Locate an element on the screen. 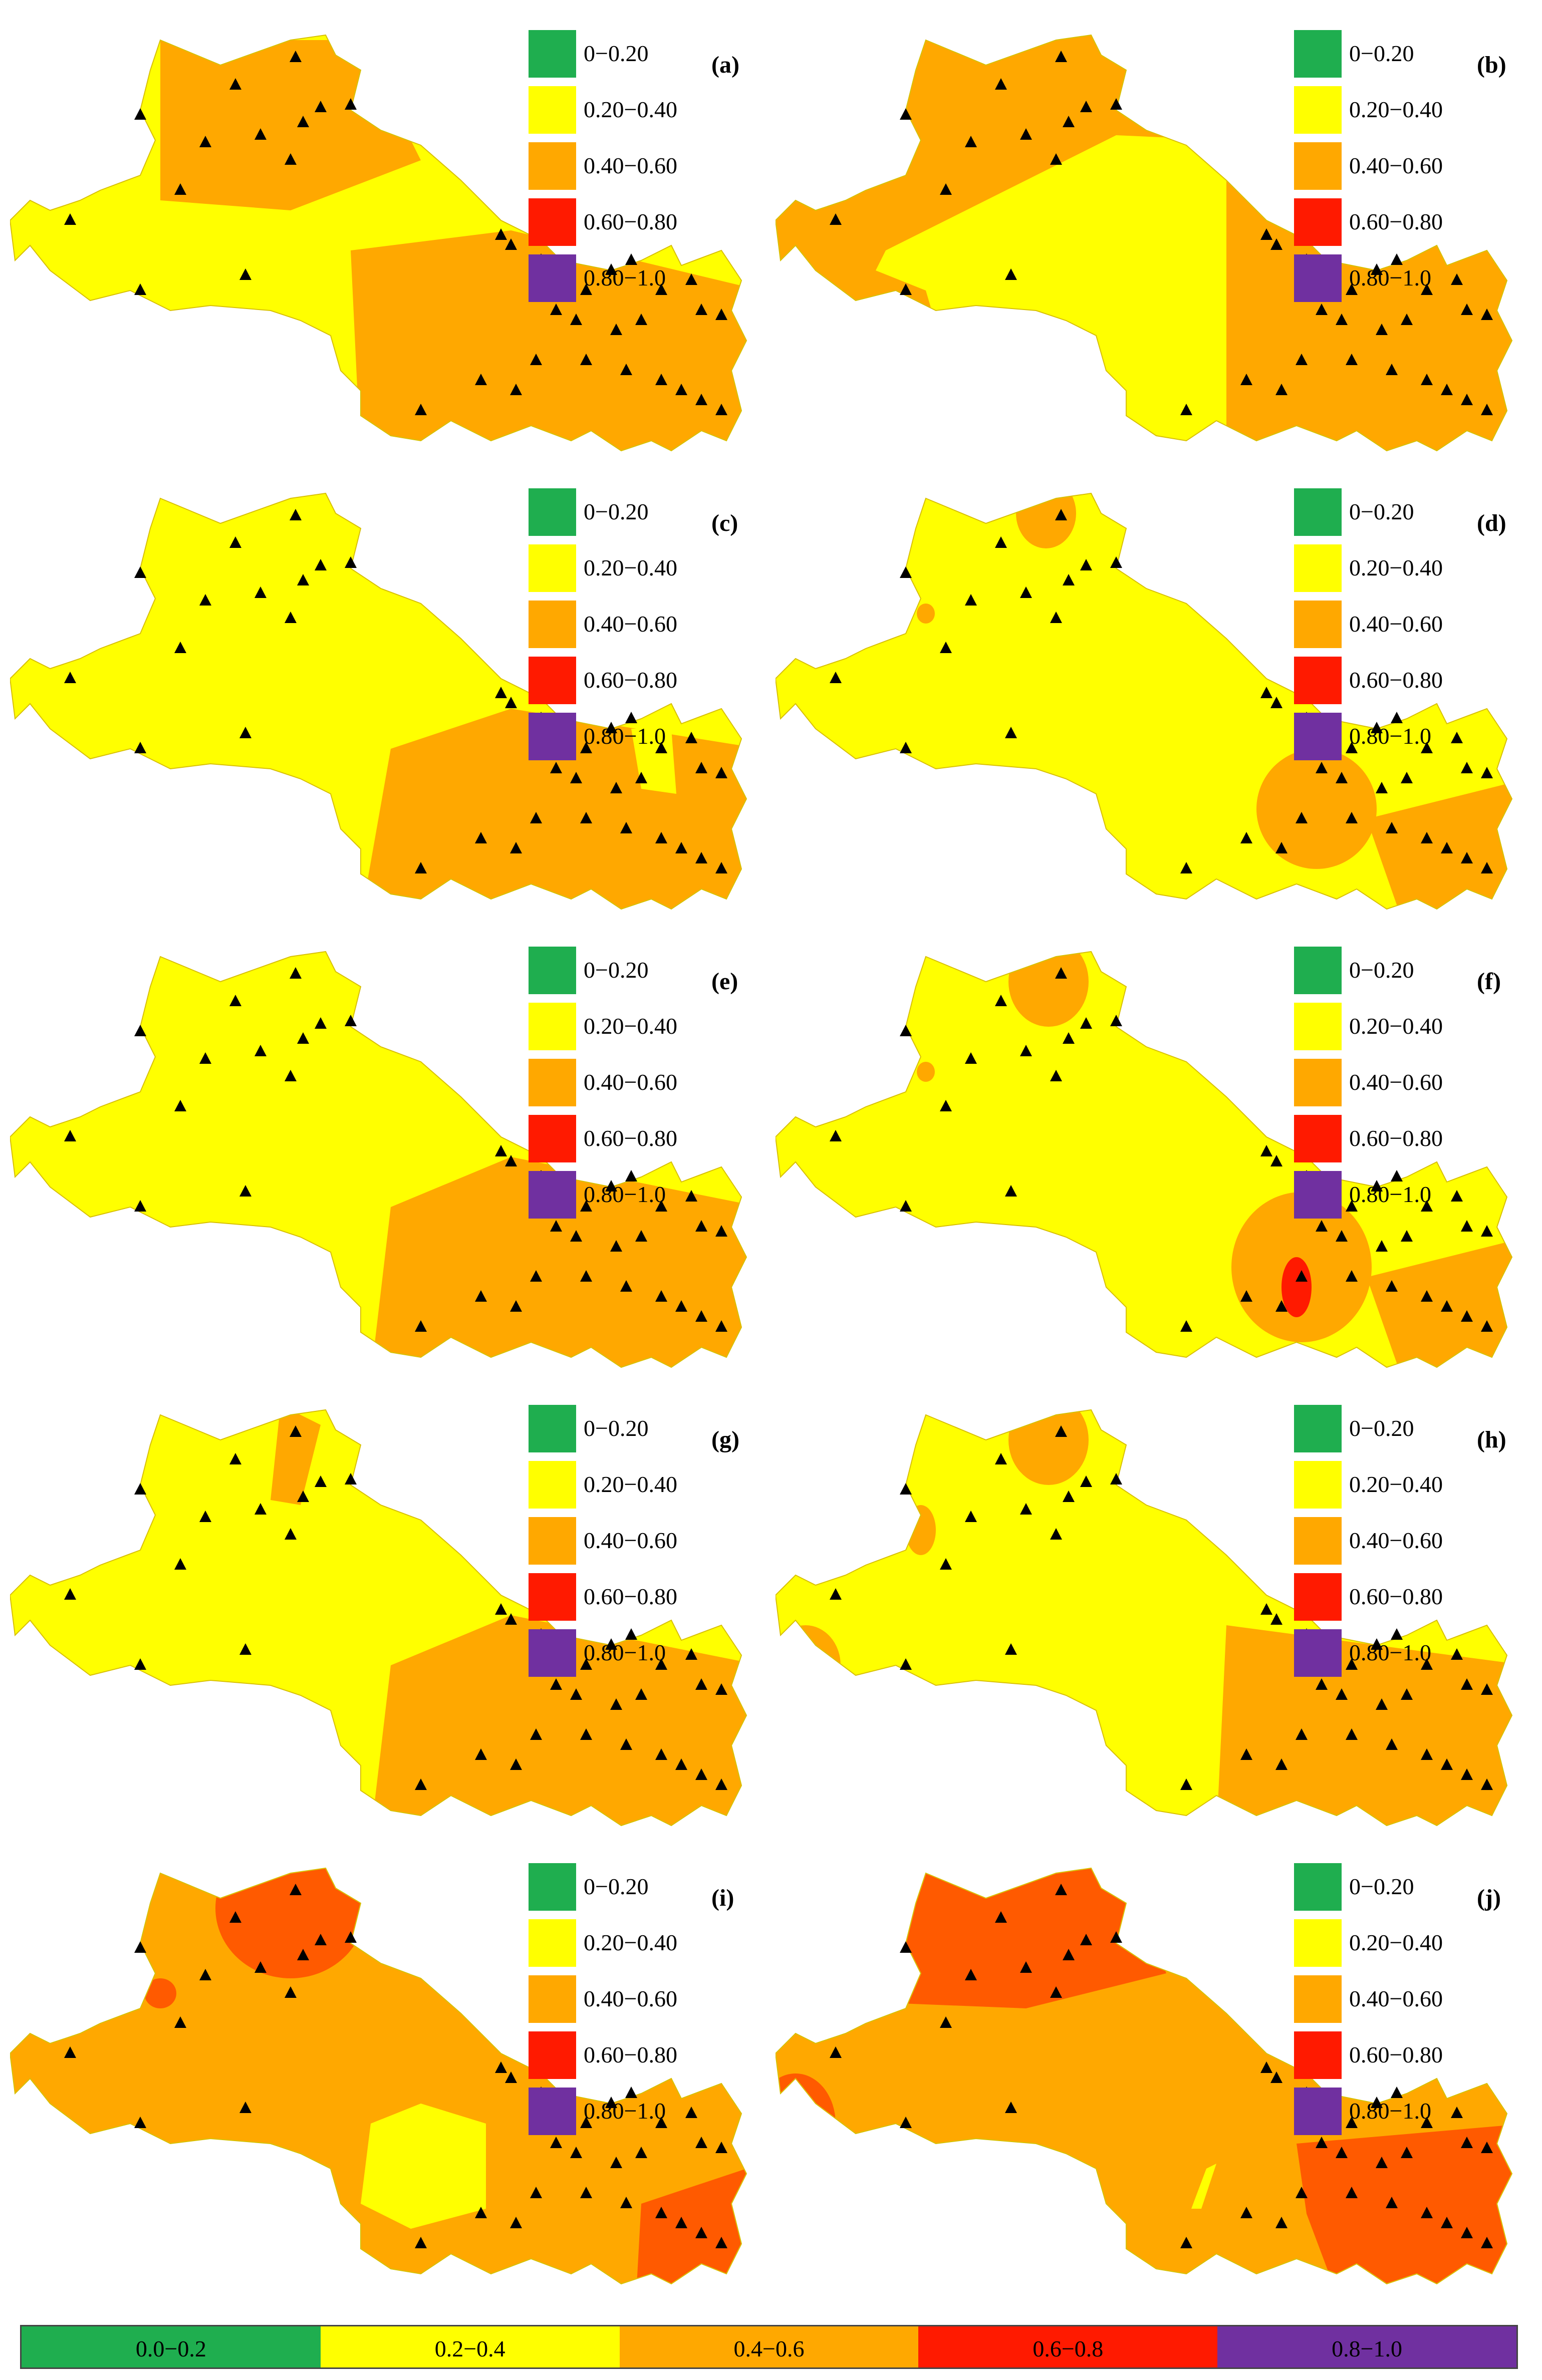  bottom-legend-label: 0.0−0.2 is located at coordinates (171, 2348).